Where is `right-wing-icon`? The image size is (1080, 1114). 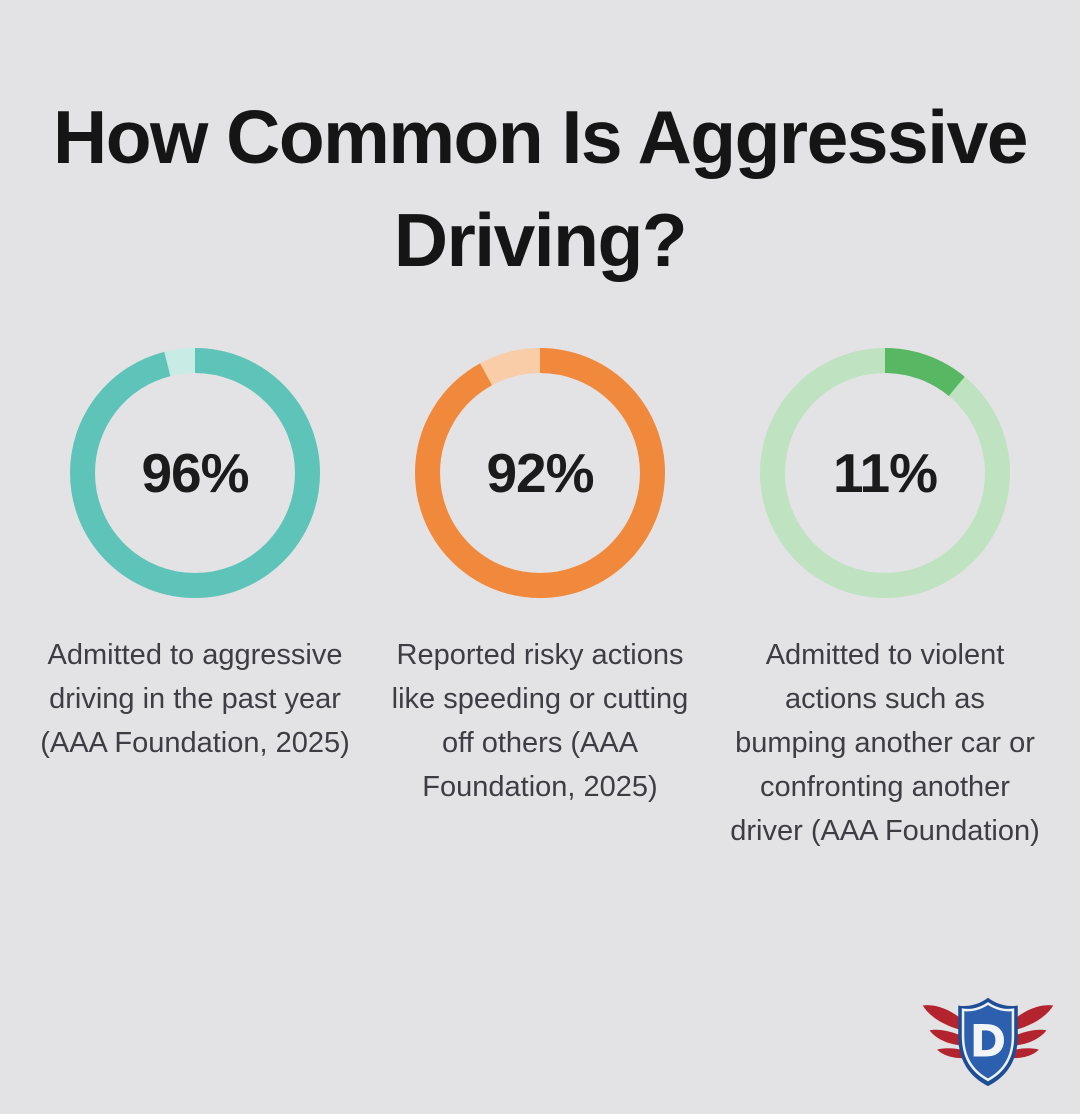 right-wing-icon is located at coordinates (1032, 1032).